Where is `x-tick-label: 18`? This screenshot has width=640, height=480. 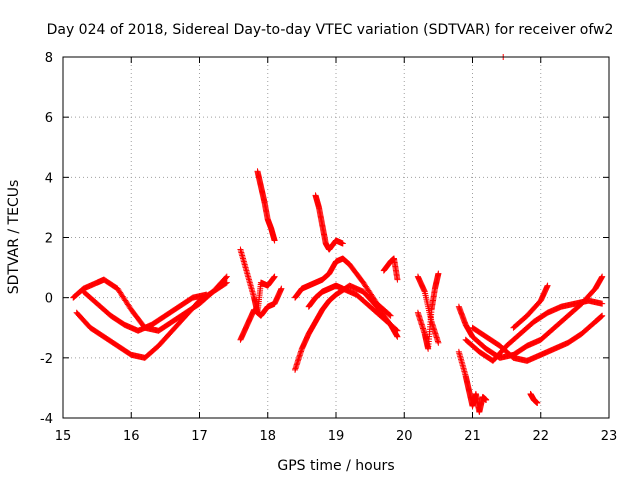 x-tick-label: 18 is located at coordinates (267, 436).